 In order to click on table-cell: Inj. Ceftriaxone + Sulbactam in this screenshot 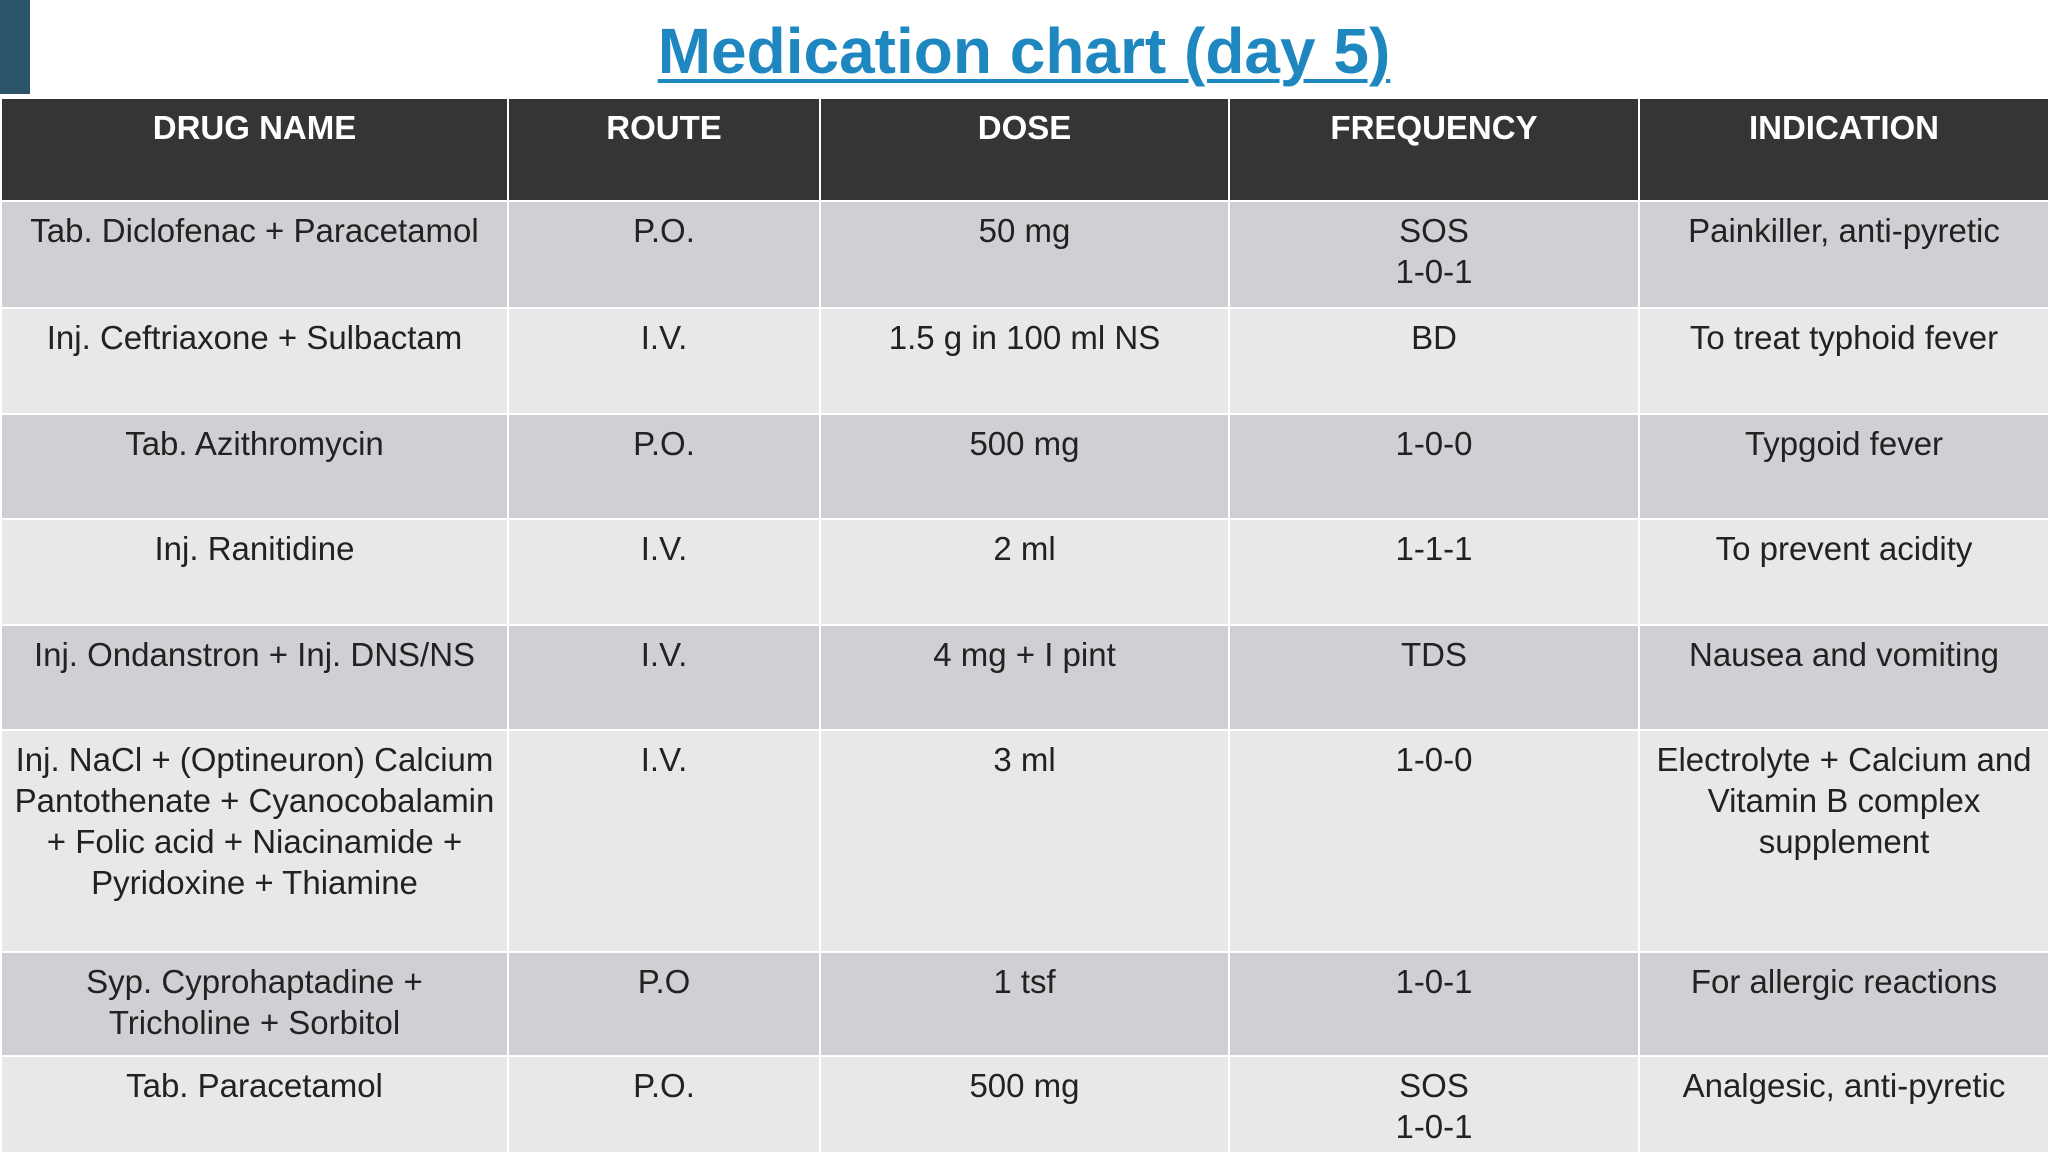, I will do `click(254, 361)`.